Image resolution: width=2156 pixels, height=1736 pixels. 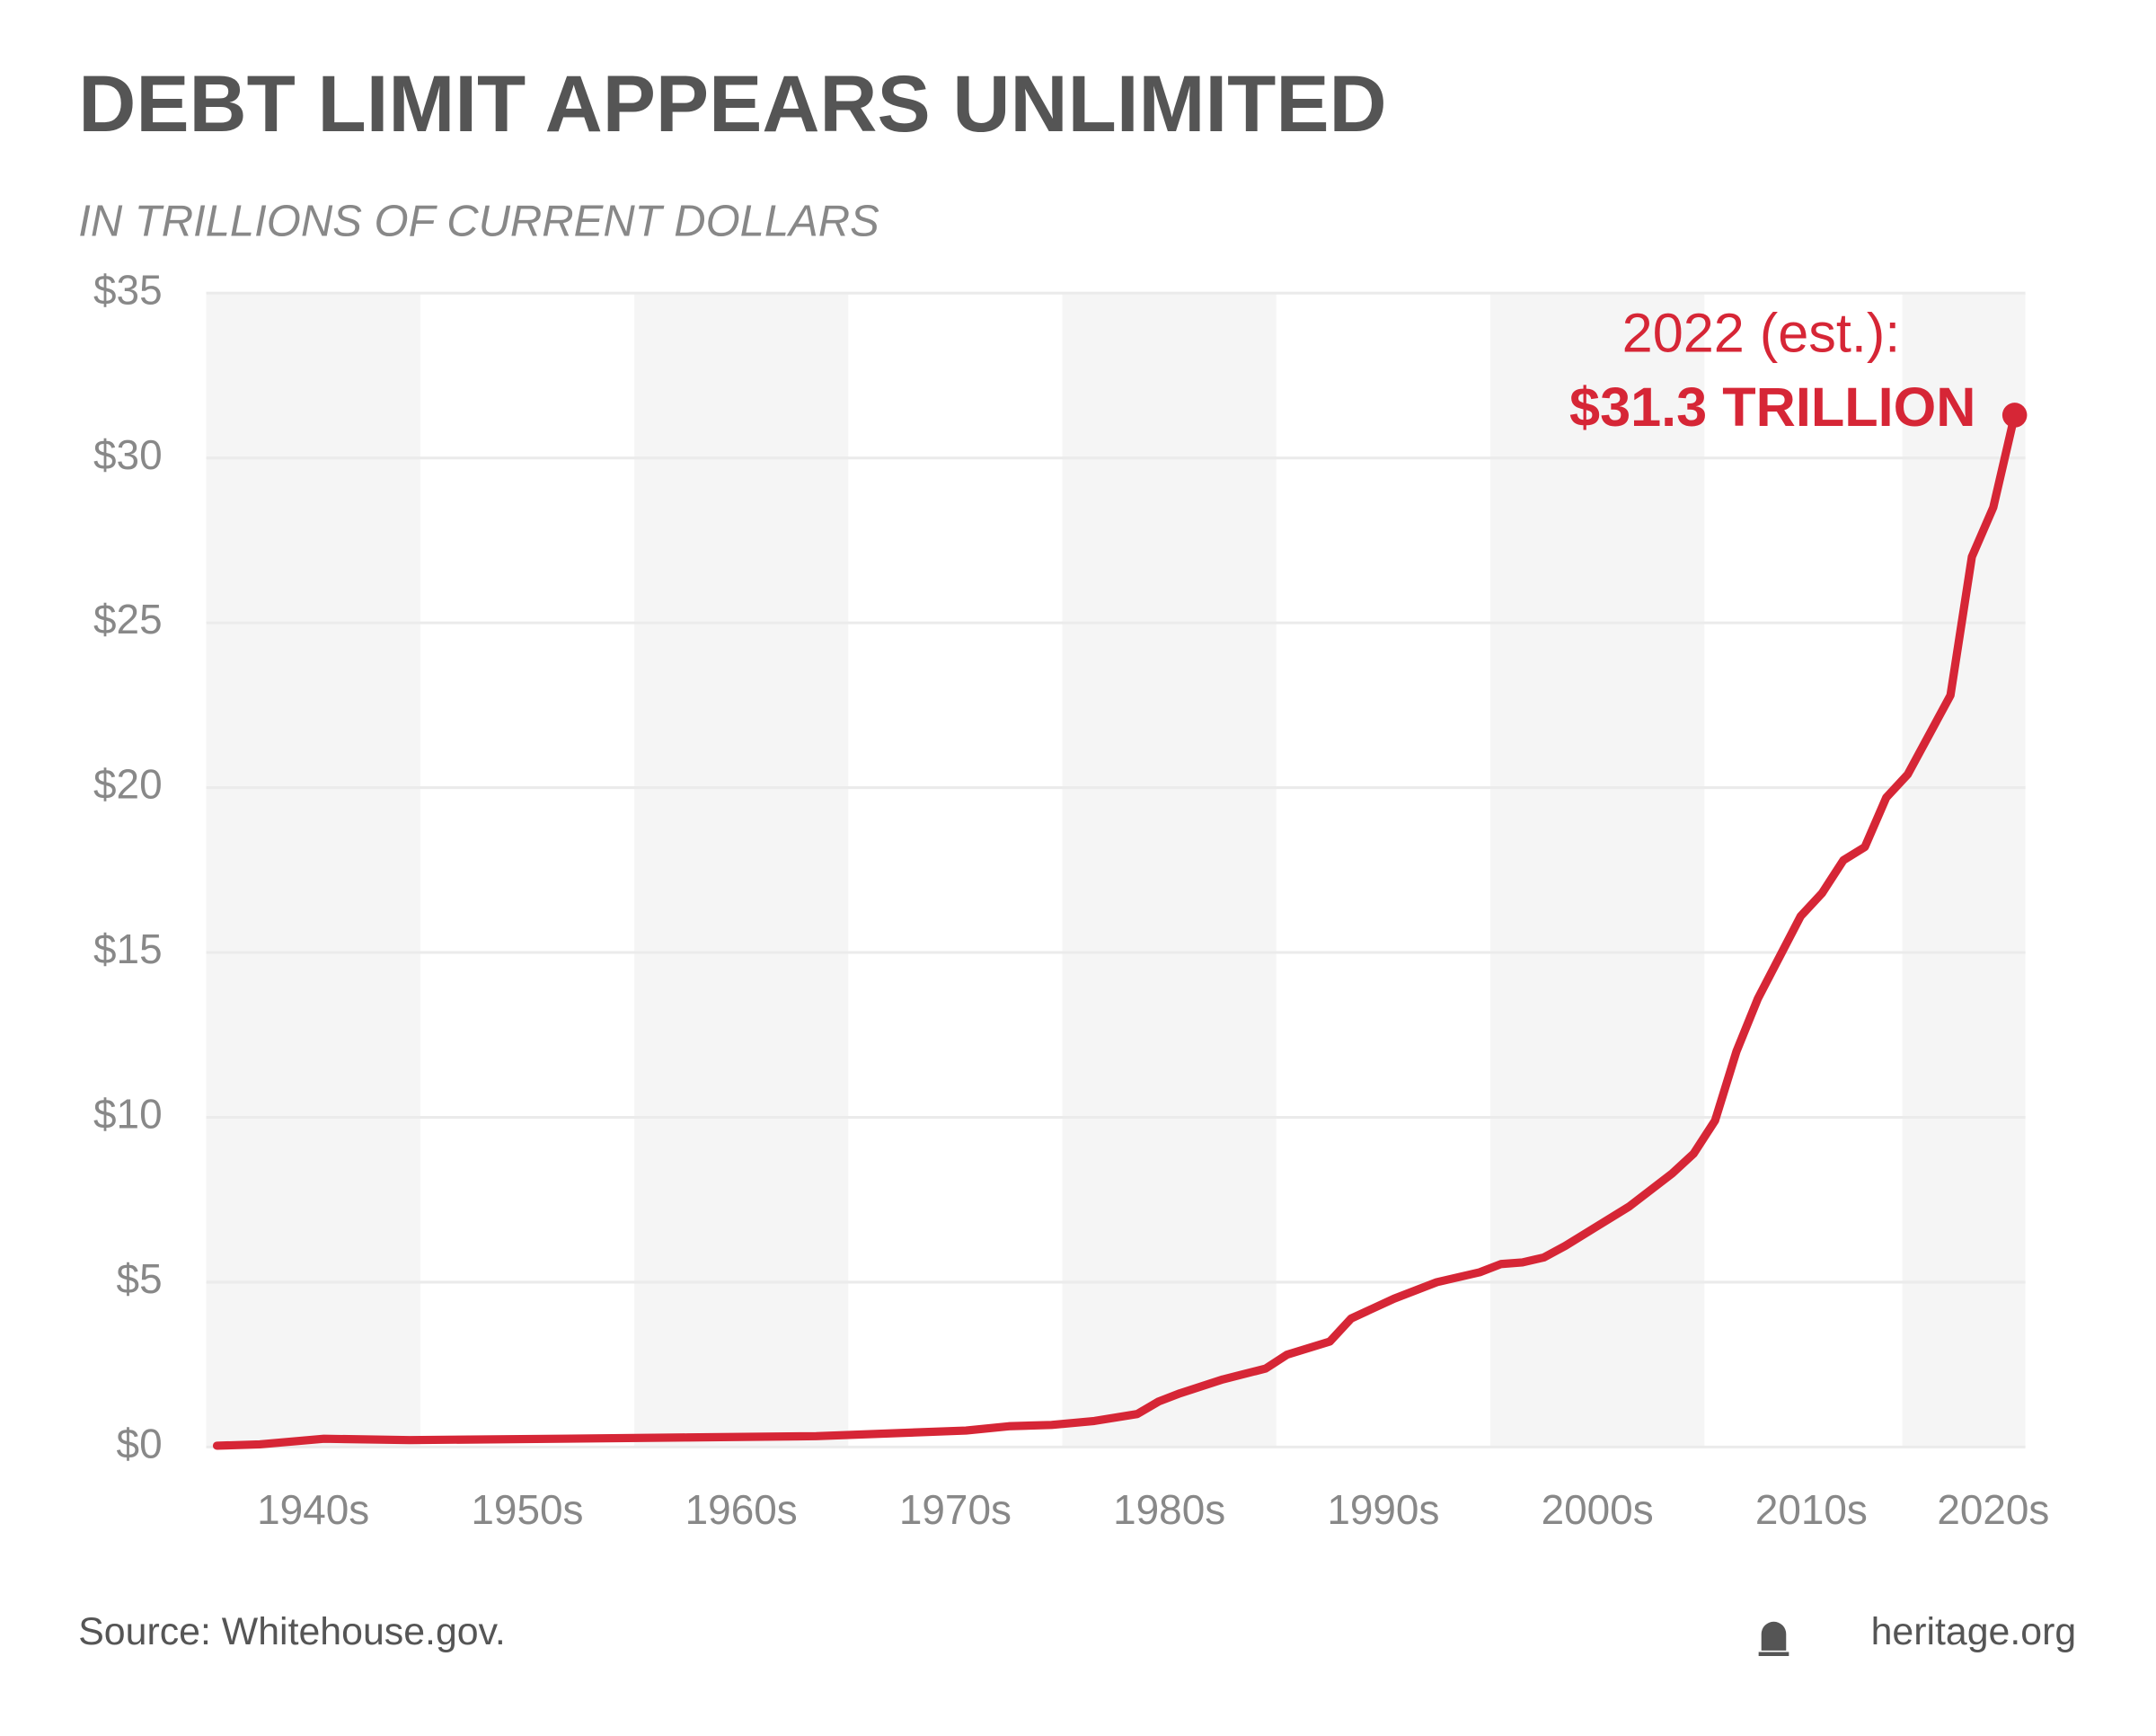 I want to click on annotation: 2022 (est.):, so click(x=1762, y=332).